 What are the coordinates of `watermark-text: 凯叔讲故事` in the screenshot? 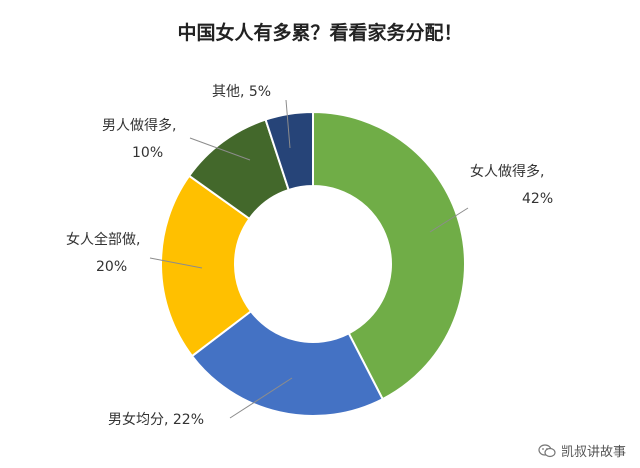 It's located at (593, 452).